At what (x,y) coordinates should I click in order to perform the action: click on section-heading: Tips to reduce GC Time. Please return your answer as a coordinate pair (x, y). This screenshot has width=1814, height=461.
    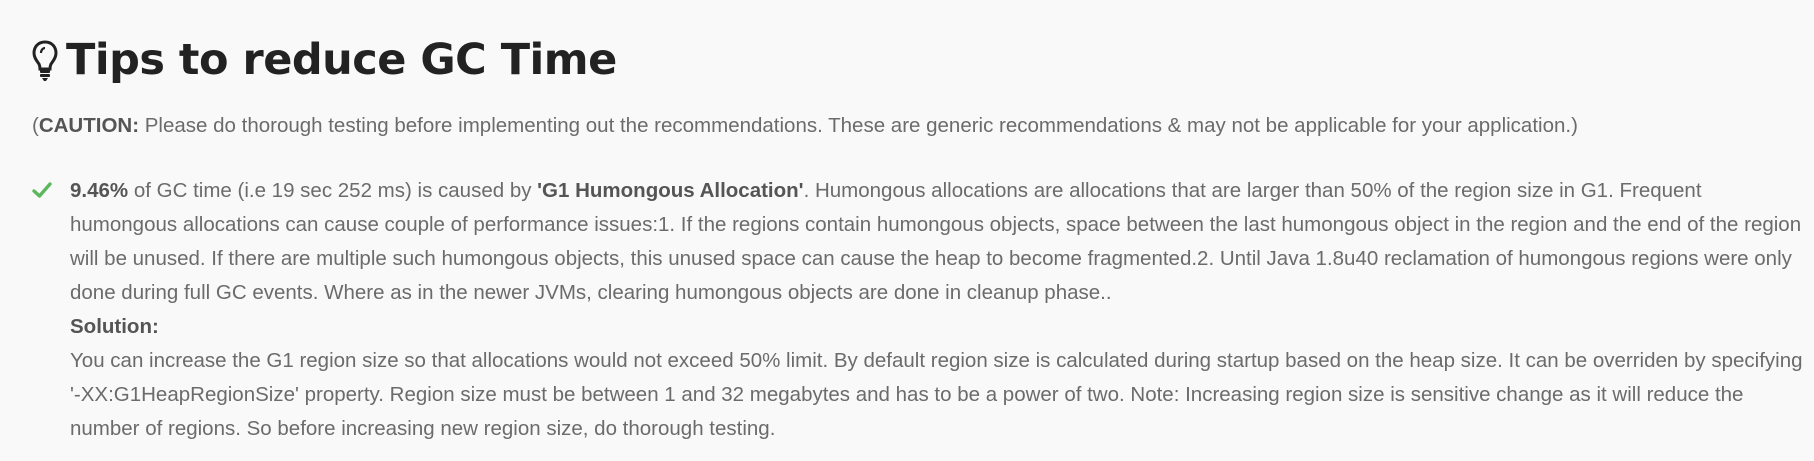
    Looking at the image, I should click on (922, 60).